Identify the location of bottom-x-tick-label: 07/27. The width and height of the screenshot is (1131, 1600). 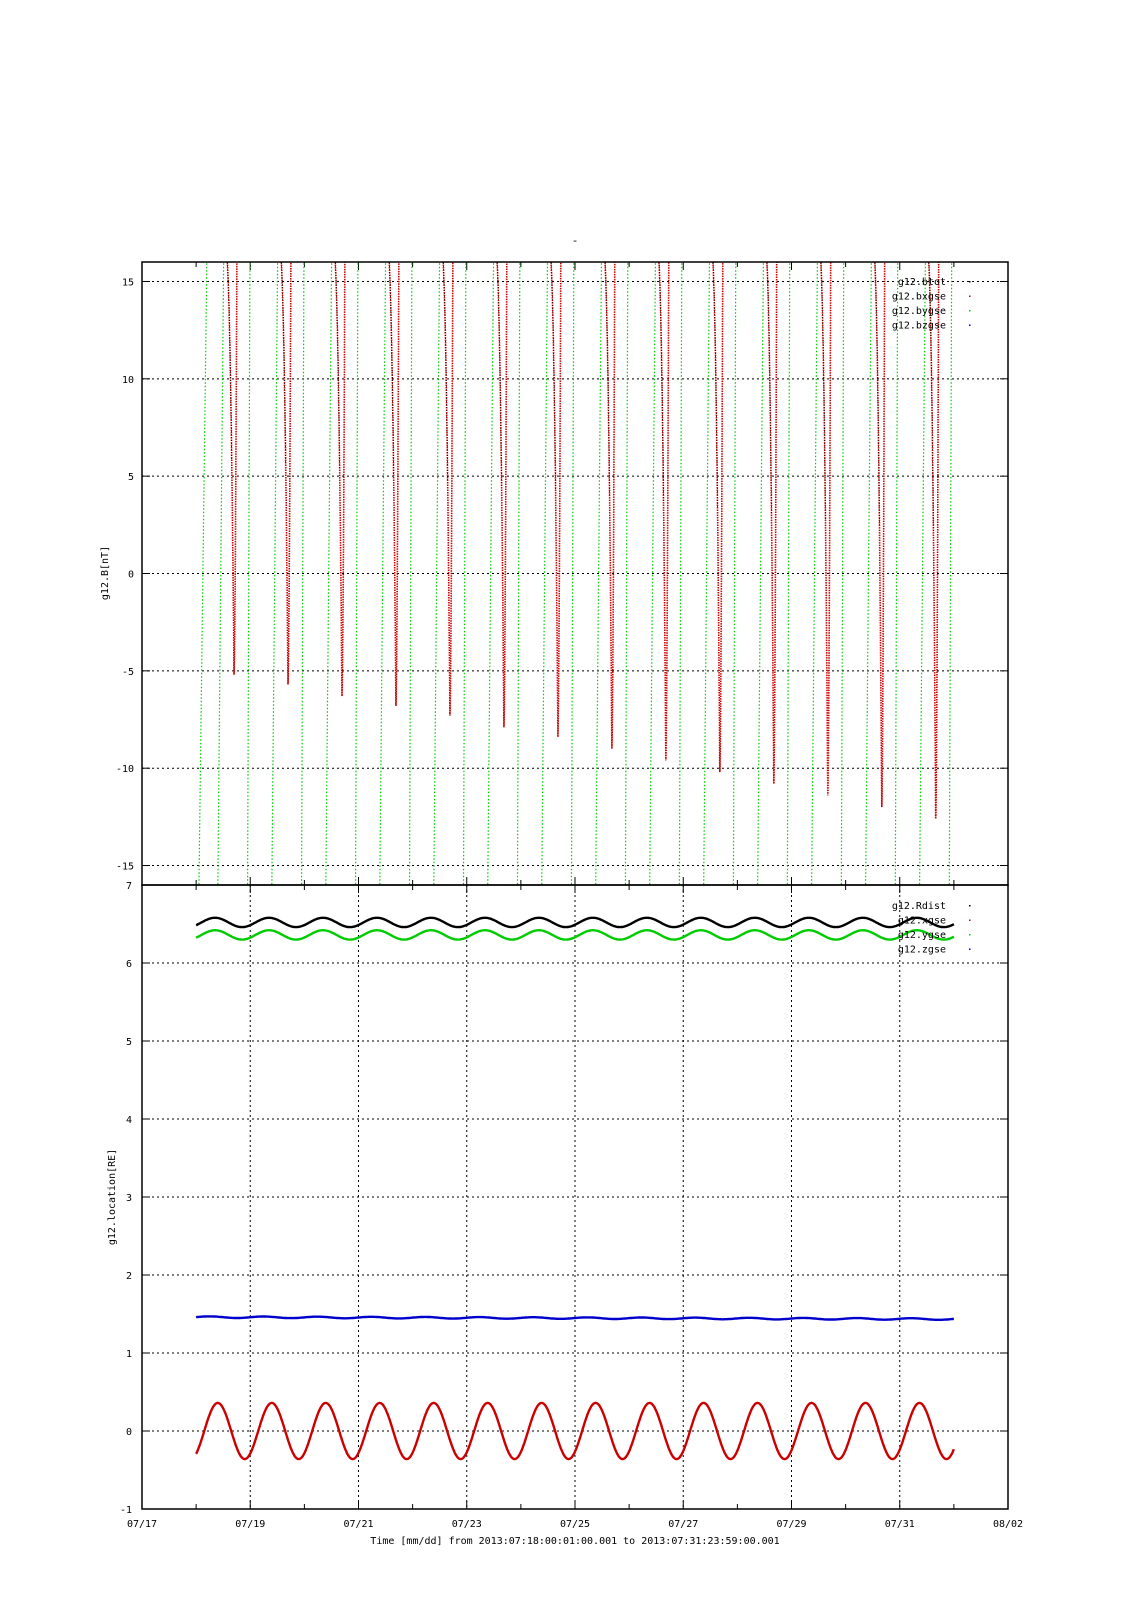
(683, 1524).